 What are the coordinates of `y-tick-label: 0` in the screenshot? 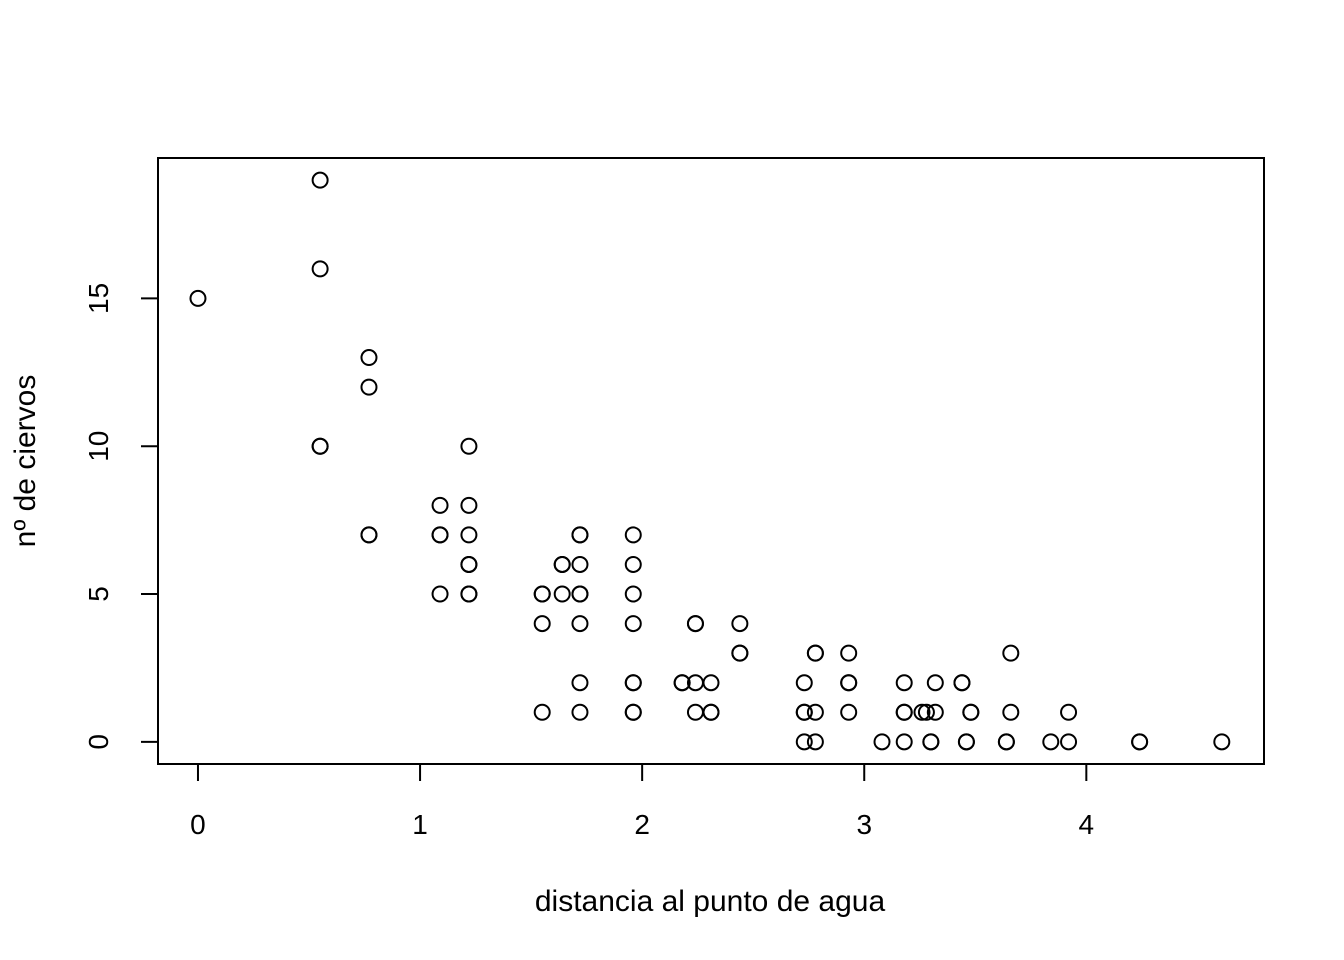 It's located at (98, 742).